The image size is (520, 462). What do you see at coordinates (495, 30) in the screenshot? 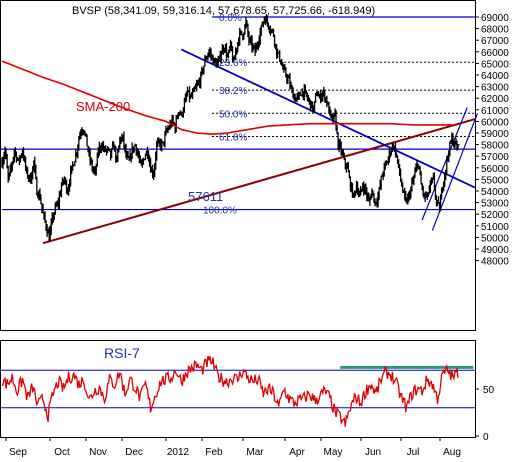
I see `y-tick-label: 68000` at bounding box center [495, 30].